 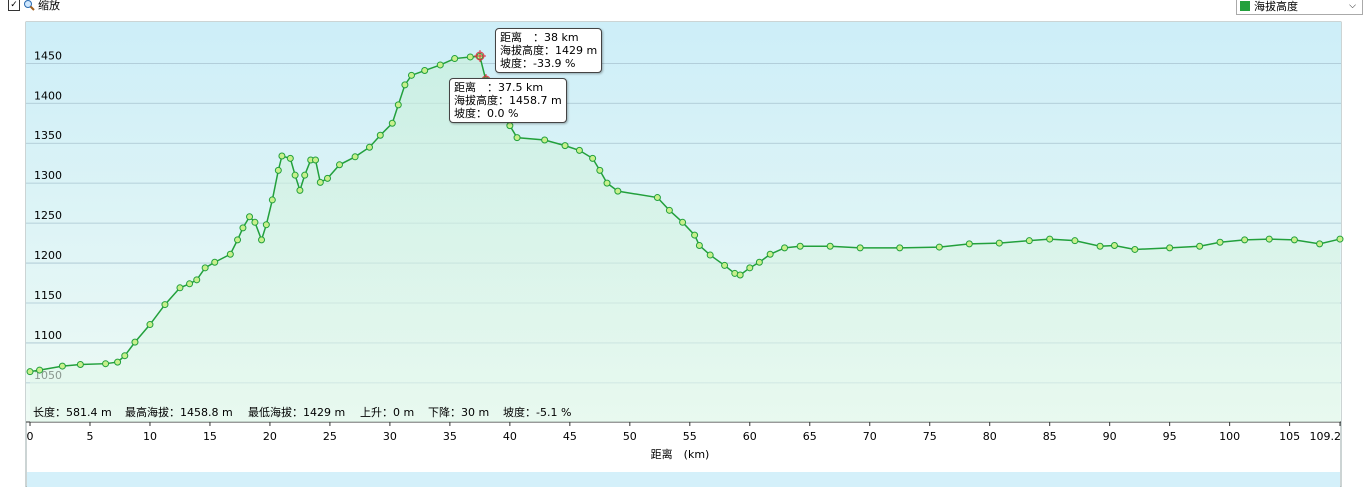 What do you see at coordinates (29, 5) in the screenshot?
I see `zoom-icon` at bounding box center [29, 5].